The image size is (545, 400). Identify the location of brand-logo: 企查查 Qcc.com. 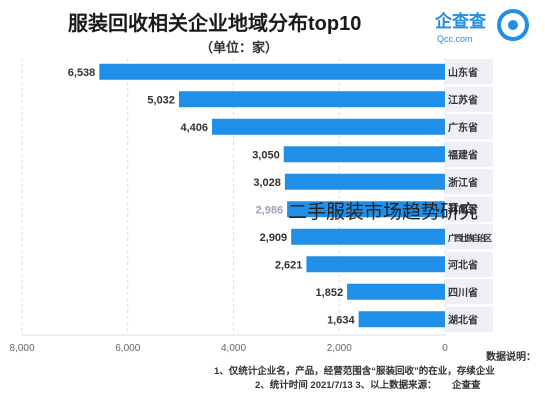
(481, 26).